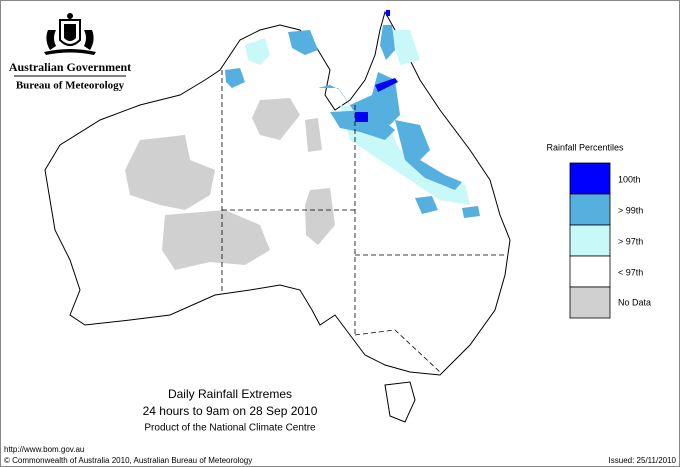  What do you see at coordinates (230, 411) in the screenshot?
I see `caption-period: 24 hours to 9am on 28 Sep 2010` at bounding box center [230, 411].